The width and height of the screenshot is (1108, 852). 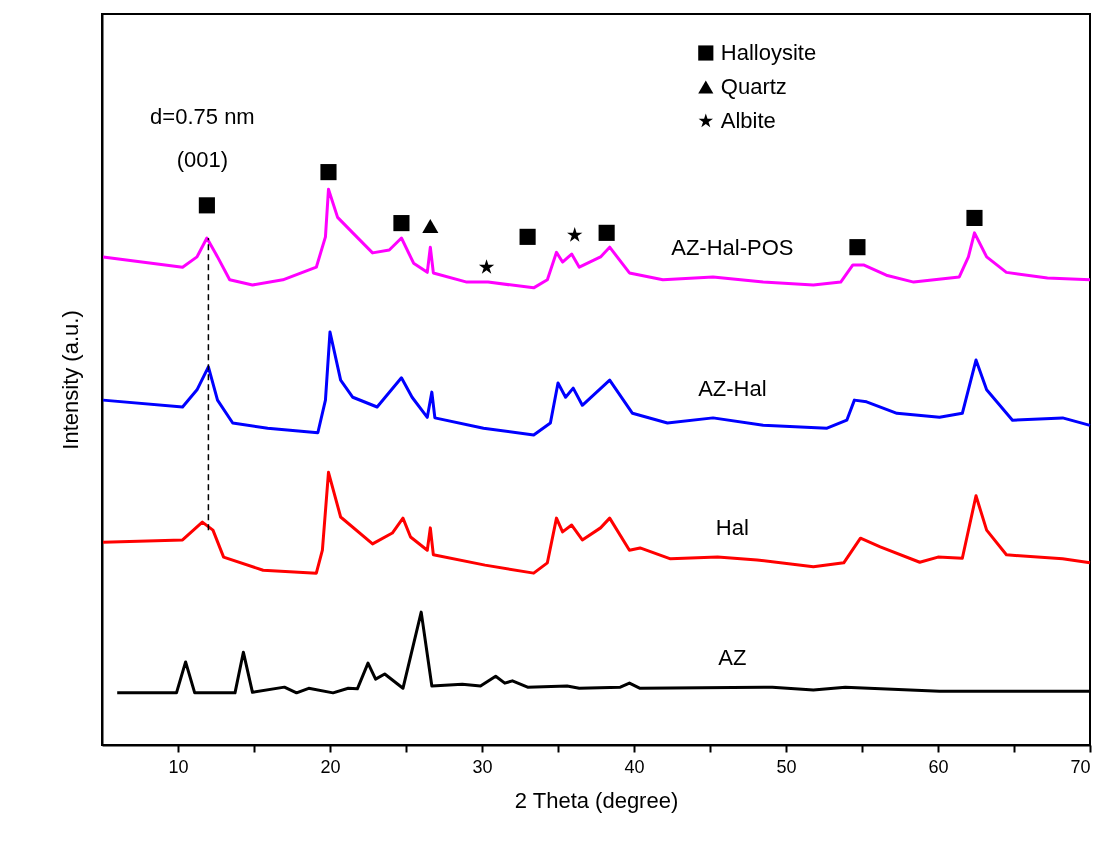 I want to click on series-label: AZ-Hal-POS, so click(x=732, y=247).